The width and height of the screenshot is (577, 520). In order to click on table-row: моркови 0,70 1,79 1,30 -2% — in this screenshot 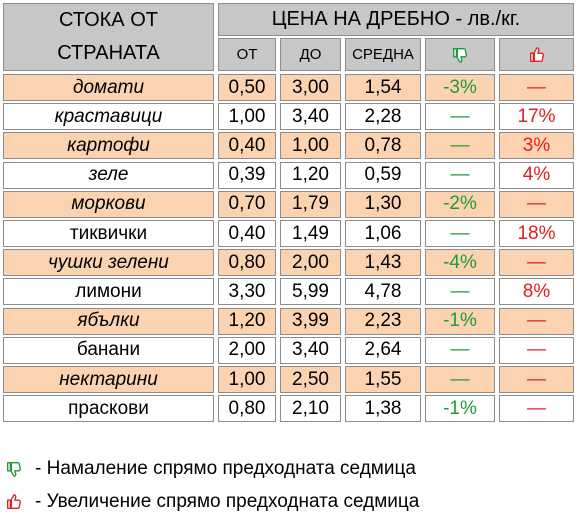, I will do `click(288, 204)`.